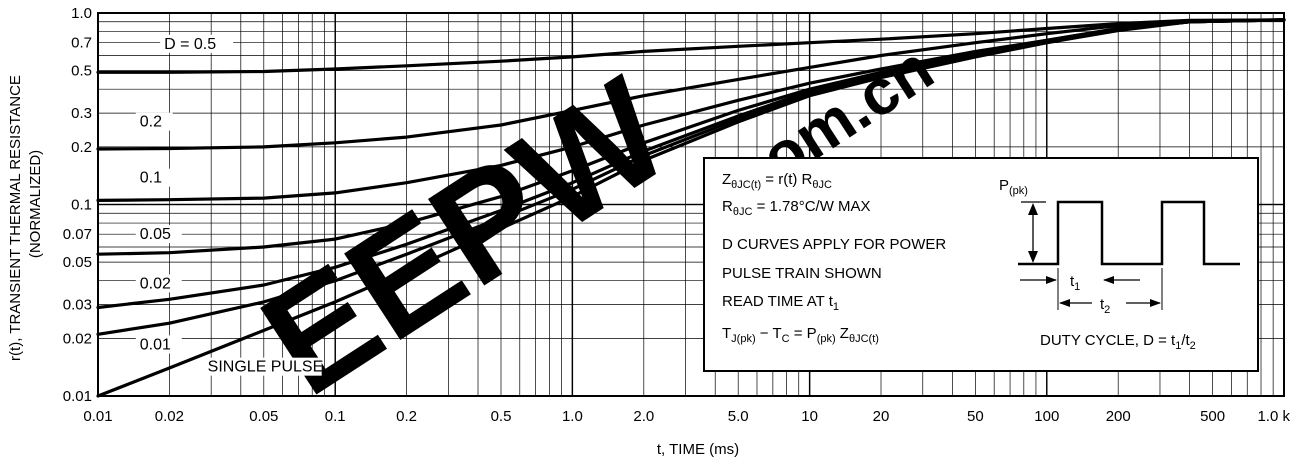 The image size is (1314, 461). Describe the element at coordinates (800, 335) in the screenshot. I see `formula-tj: TJ(pk) − TC = P(pk) ZθJC(t)` at that location.